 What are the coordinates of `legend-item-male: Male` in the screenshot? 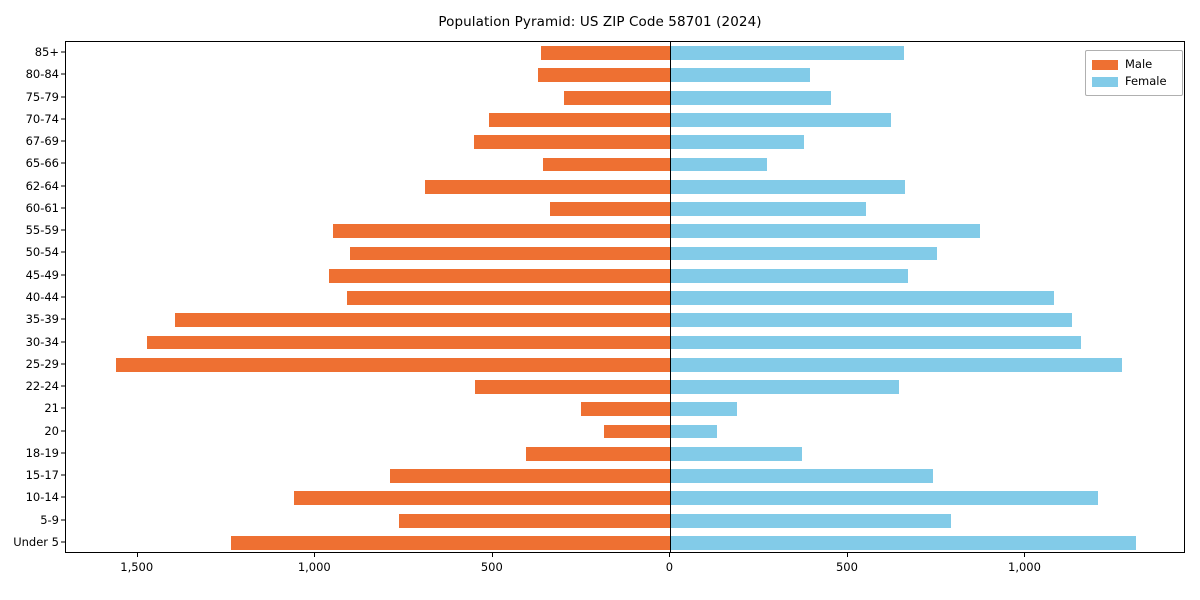 It's located at (1134, 64).